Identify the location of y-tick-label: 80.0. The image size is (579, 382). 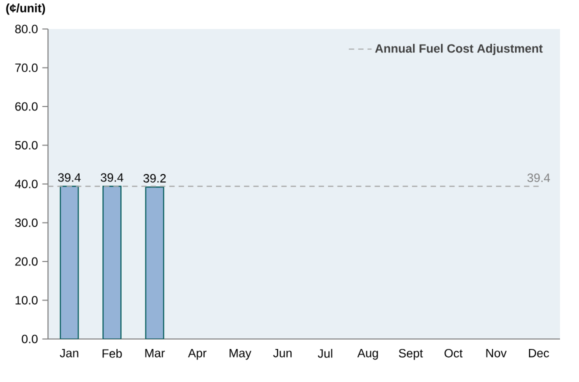
(26, 29).